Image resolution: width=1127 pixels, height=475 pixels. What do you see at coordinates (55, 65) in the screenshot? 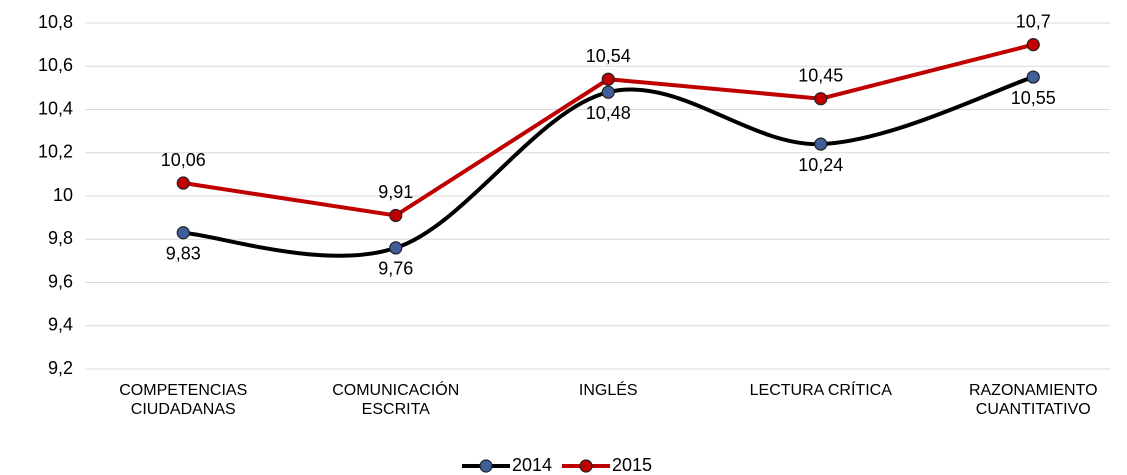
I see `y-tick-label: 10,6` at bounding box center [55, 65].